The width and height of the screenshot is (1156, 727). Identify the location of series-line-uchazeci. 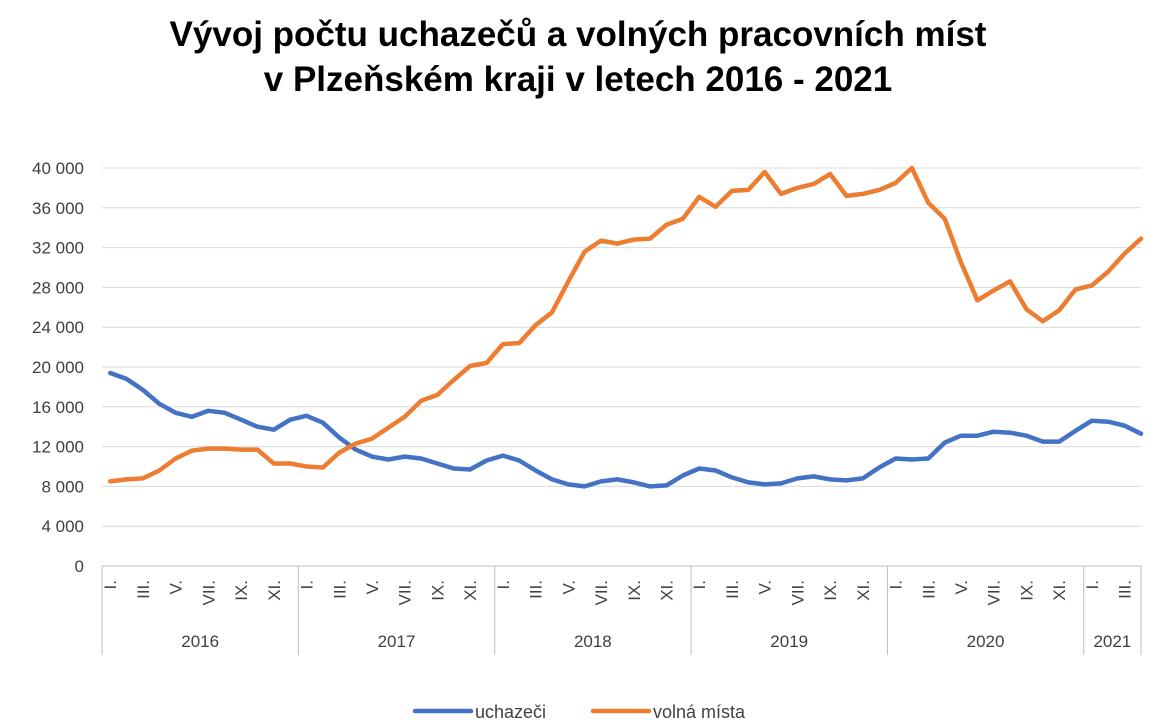
(625, 429).